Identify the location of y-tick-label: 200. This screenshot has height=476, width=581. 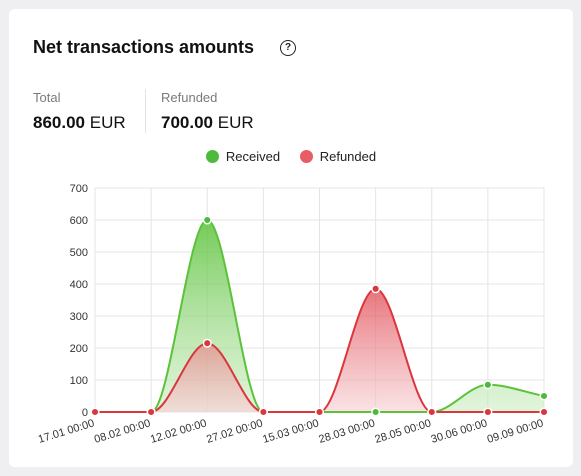
(79, 349).